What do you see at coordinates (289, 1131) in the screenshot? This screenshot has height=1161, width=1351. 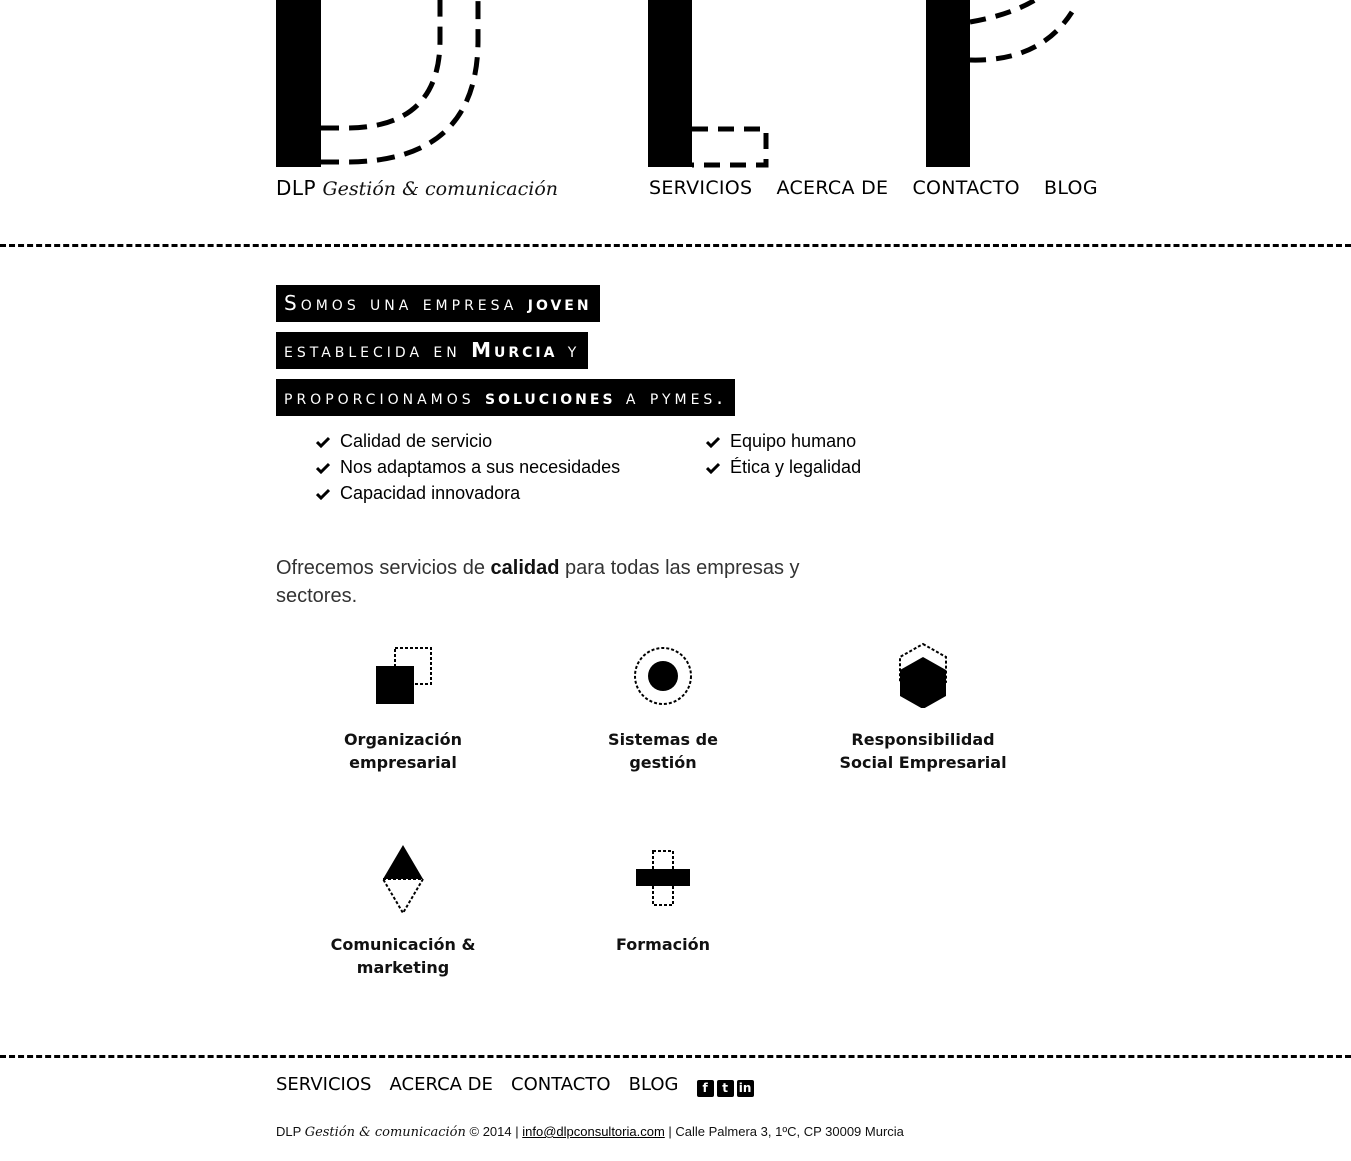 I see `footer-brand-name: DLP` at bounding box center [289, 1131].